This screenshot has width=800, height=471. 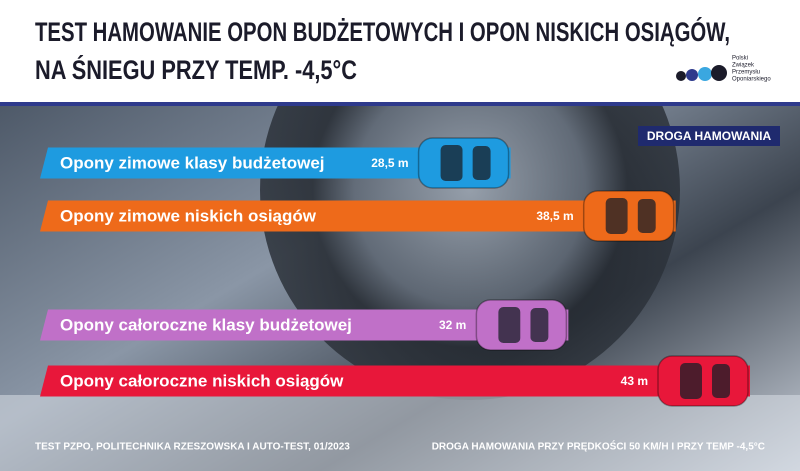 I want to click on logo-text: Polski, so click(x=740, y=59).